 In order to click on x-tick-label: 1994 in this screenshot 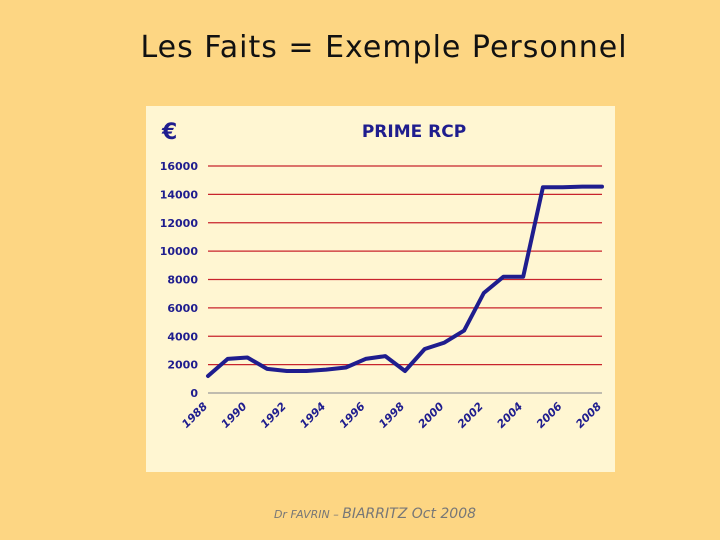, I will do `click(312, 415)`.